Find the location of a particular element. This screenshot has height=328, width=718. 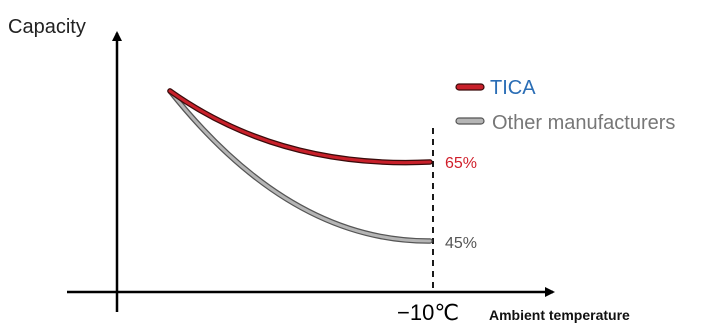

y-axis-label: Capacity is located at coordinates (47, 27).